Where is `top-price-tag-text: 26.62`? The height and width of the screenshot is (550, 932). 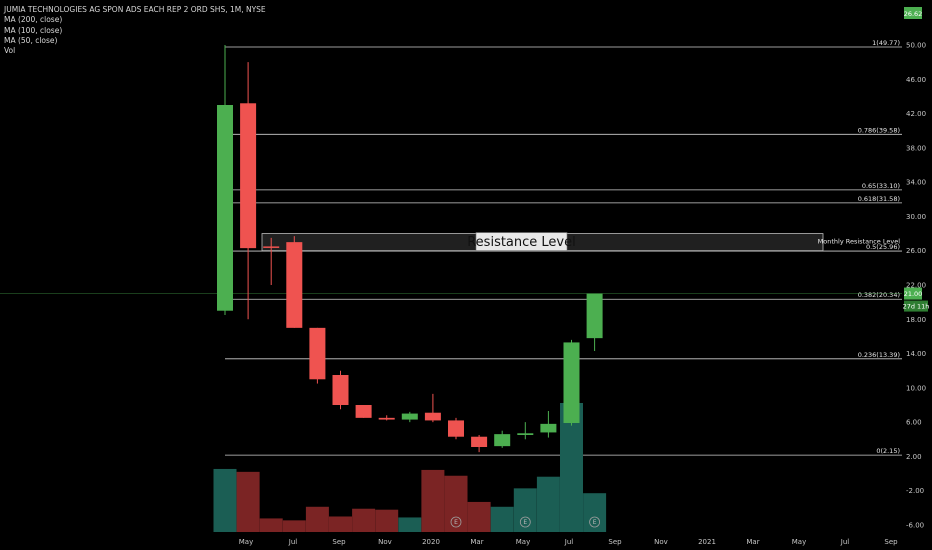
top-price-tag-text: 26.62 is located at coordinates (913, 14).